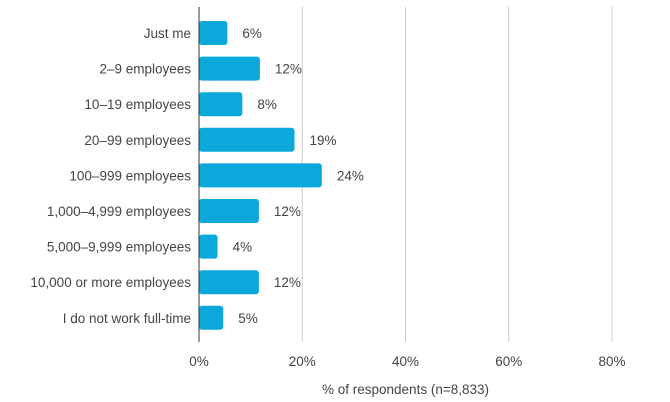  I want to click on x-tick-label-20: 20%, so click(302, 361).